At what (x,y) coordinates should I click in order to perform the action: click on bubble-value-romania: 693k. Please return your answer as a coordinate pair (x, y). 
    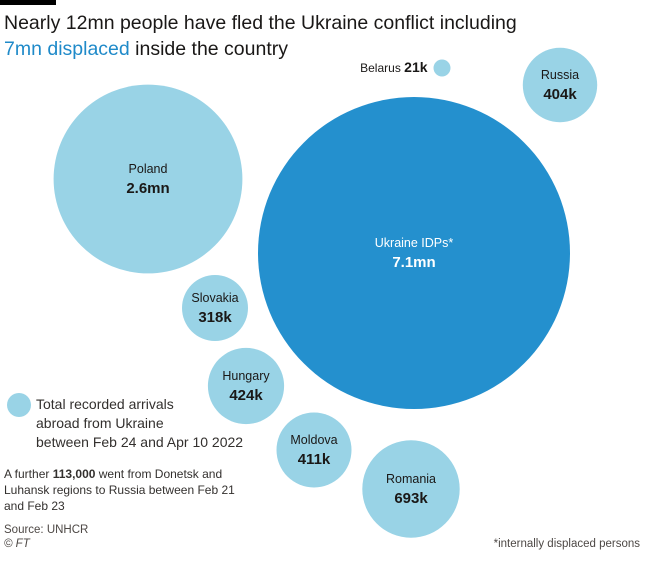
    Looking at the image, I should click on (411, 498).